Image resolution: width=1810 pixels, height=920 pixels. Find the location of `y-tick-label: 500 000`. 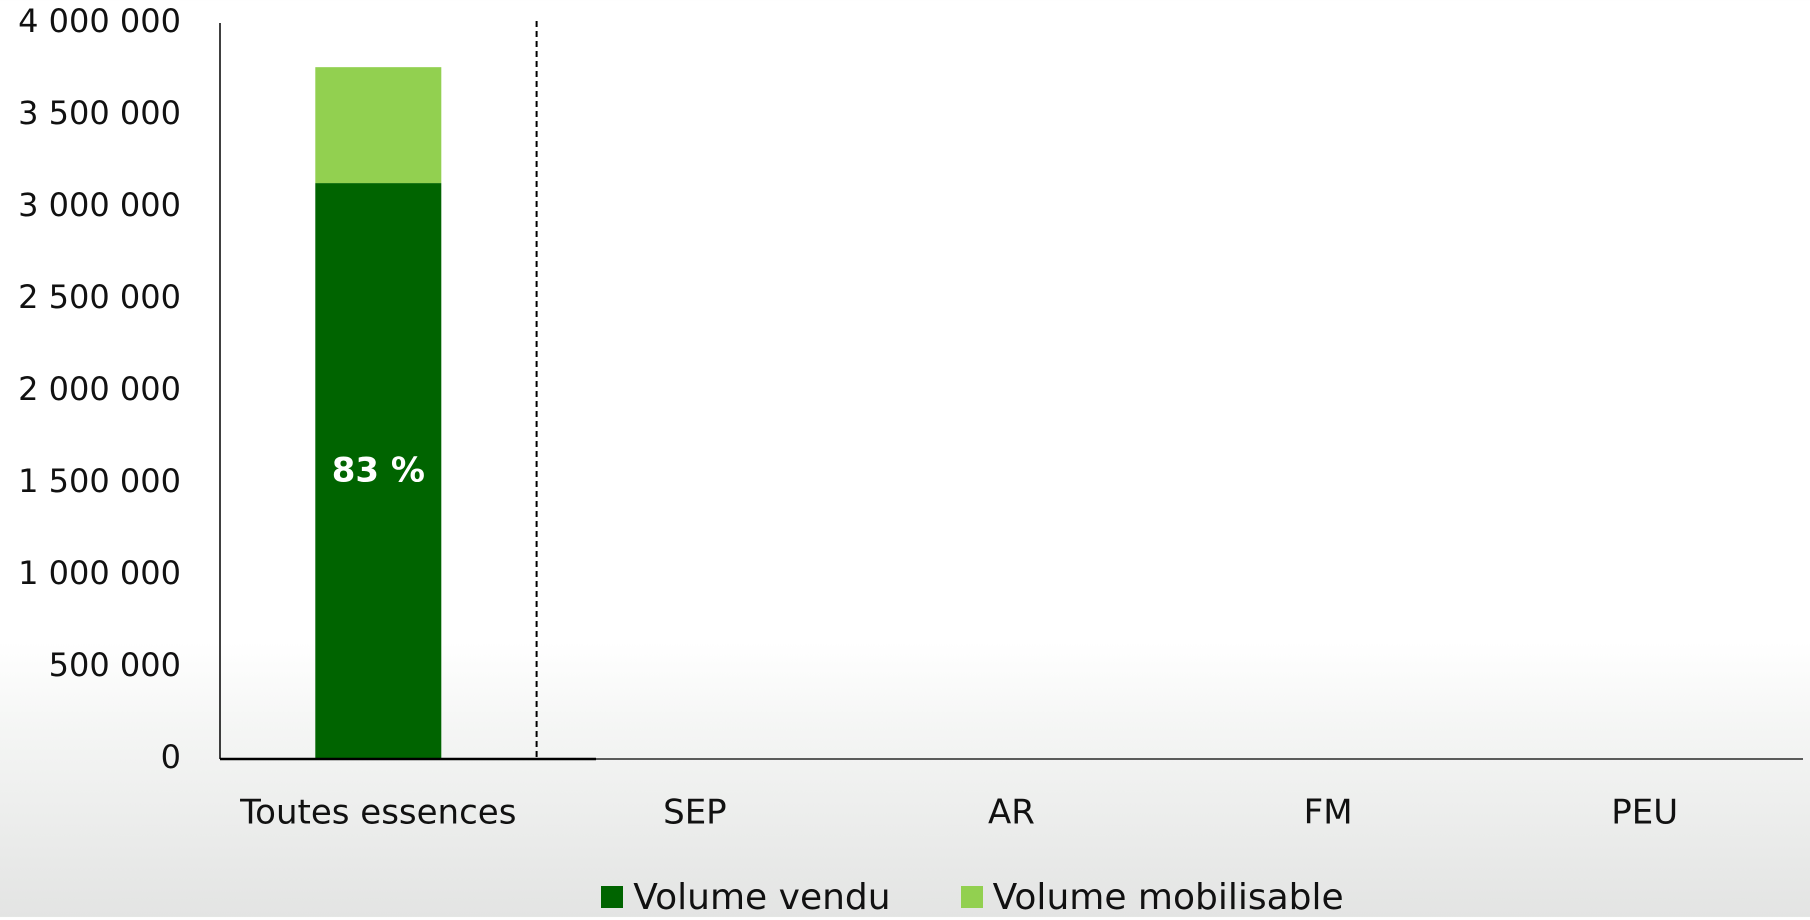

y-tick-label: 500 000 is located at coordinates (115, 665).